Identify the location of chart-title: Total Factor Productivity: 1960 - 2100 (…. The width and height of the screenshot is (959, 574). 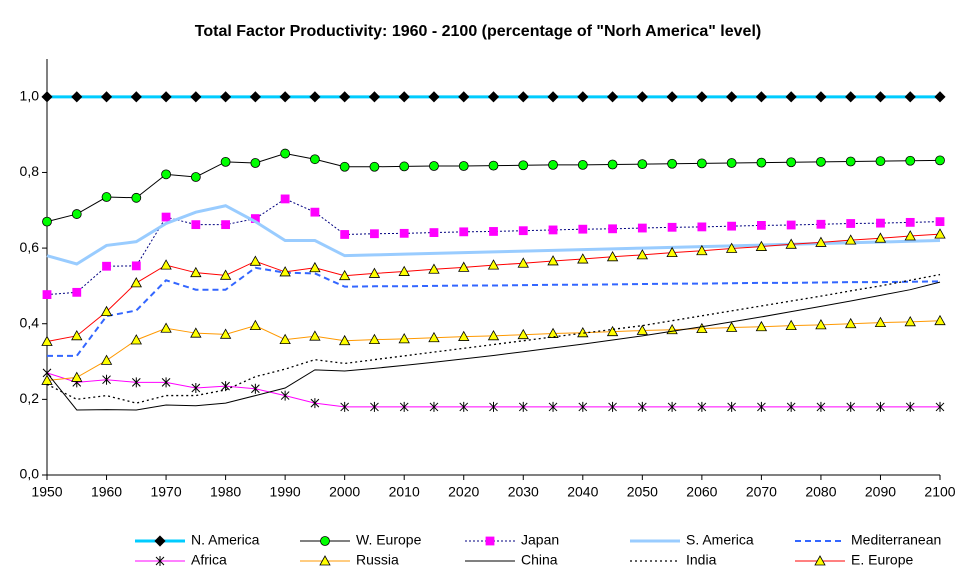
(478, 31).